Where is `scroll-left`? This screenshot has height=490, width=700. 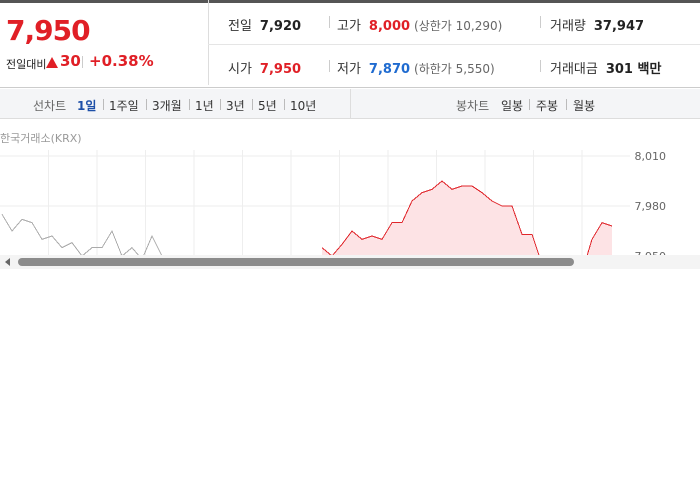 scroll-left is located at coordinates (7, 262).